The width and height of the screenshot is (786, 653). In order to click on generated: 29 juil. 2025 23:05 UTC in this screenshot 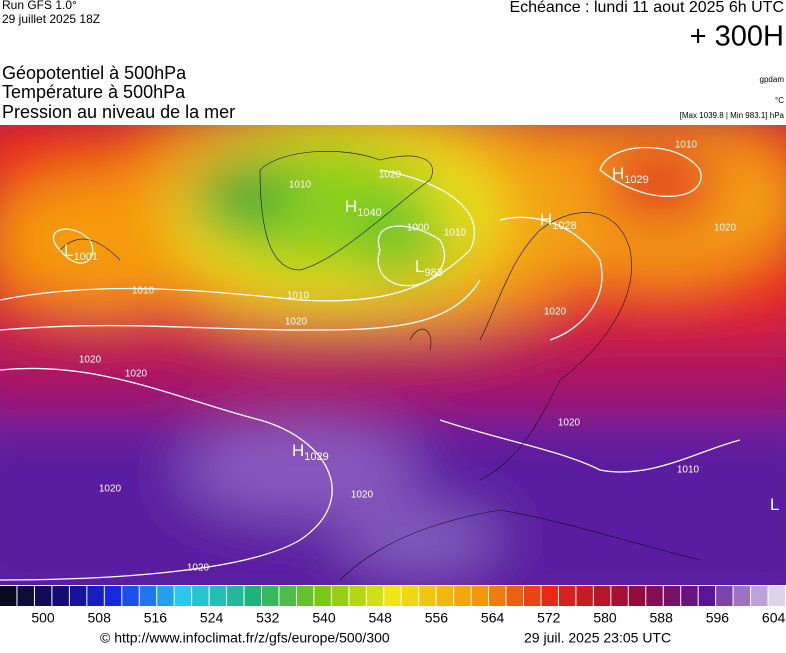, I will do `click(597, 638)`.